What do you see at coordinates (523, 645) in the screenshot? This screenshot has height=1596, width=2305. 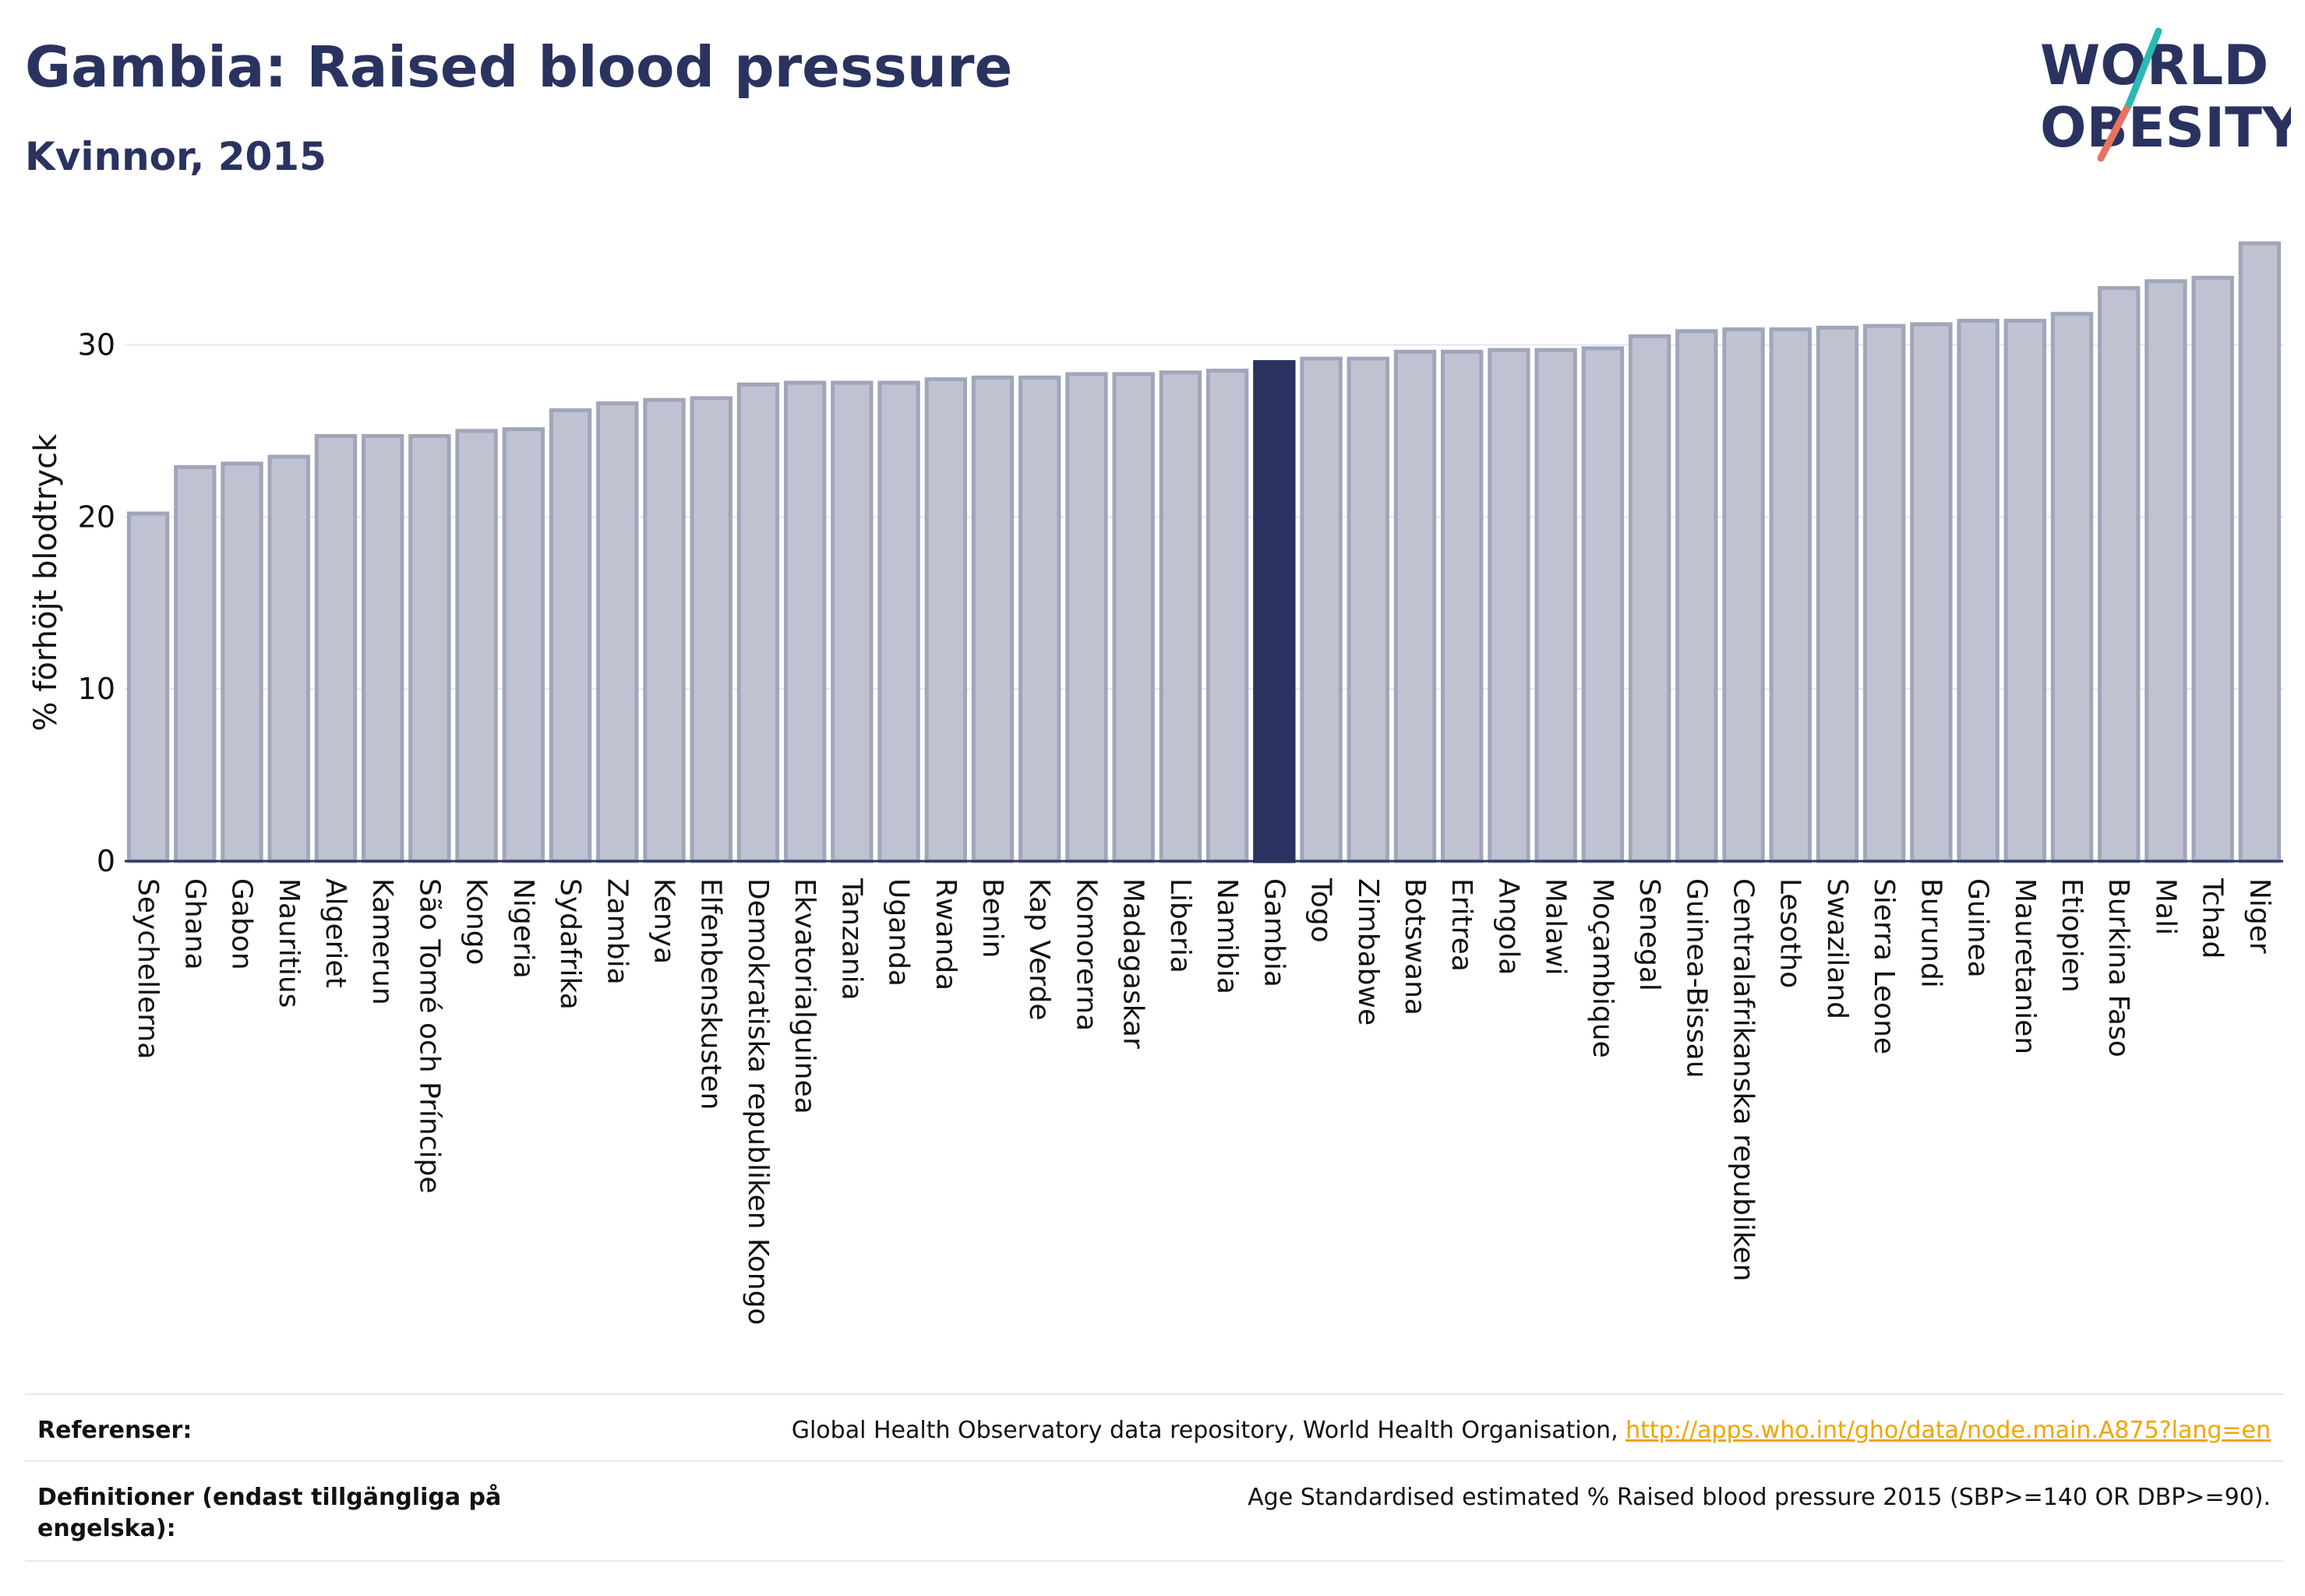 I see `bar-nigeria` at bounding box center [523, 645].